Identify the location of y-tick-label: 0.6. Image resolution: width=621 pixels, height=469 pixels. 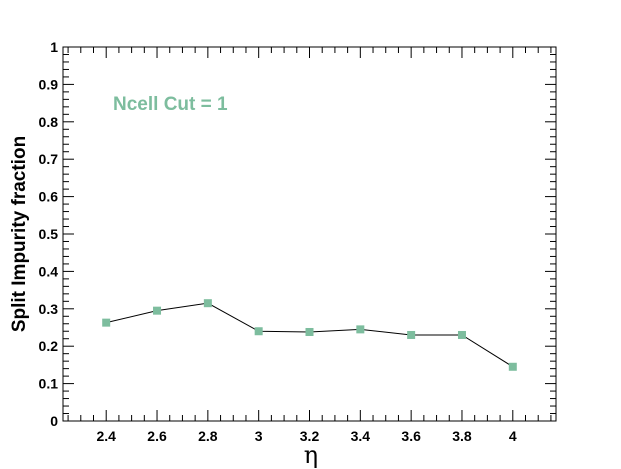
(49, 197).